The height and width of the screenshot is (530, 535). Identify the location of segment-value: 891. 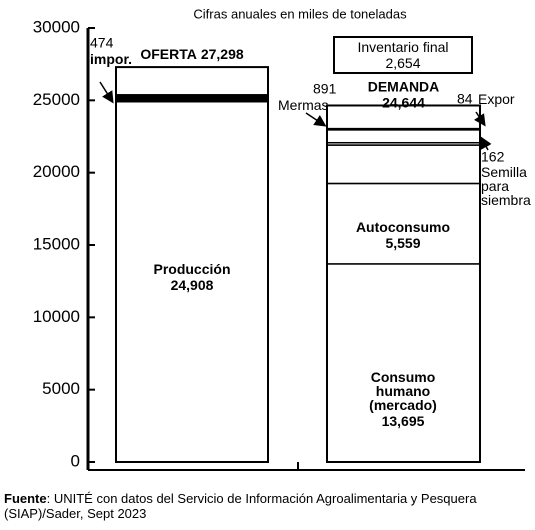
(325, 89).